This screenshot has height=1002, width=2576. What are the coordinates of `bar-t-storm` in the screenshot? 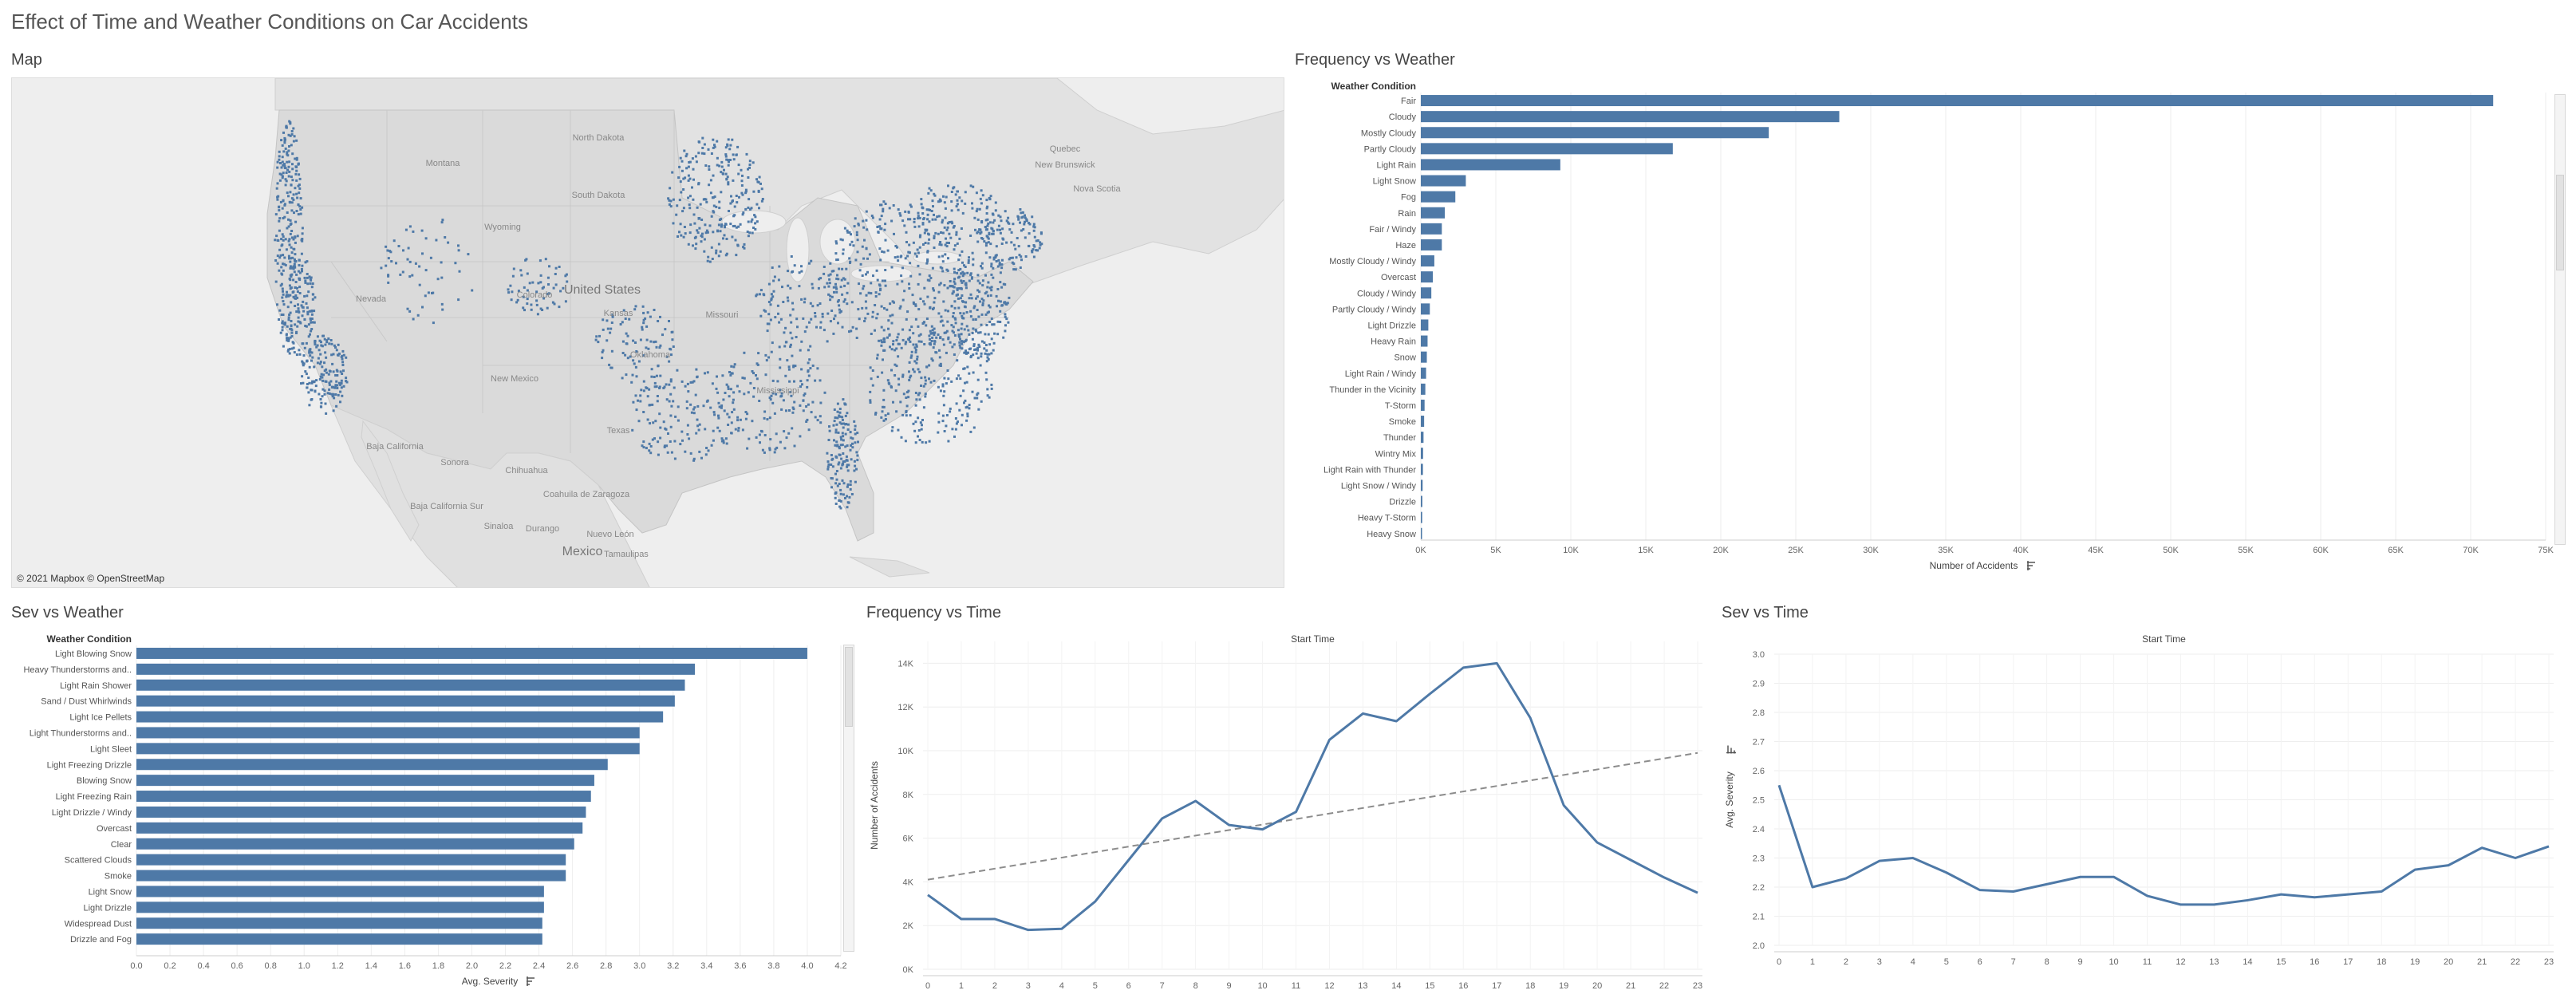 It's located at (1423, 405).